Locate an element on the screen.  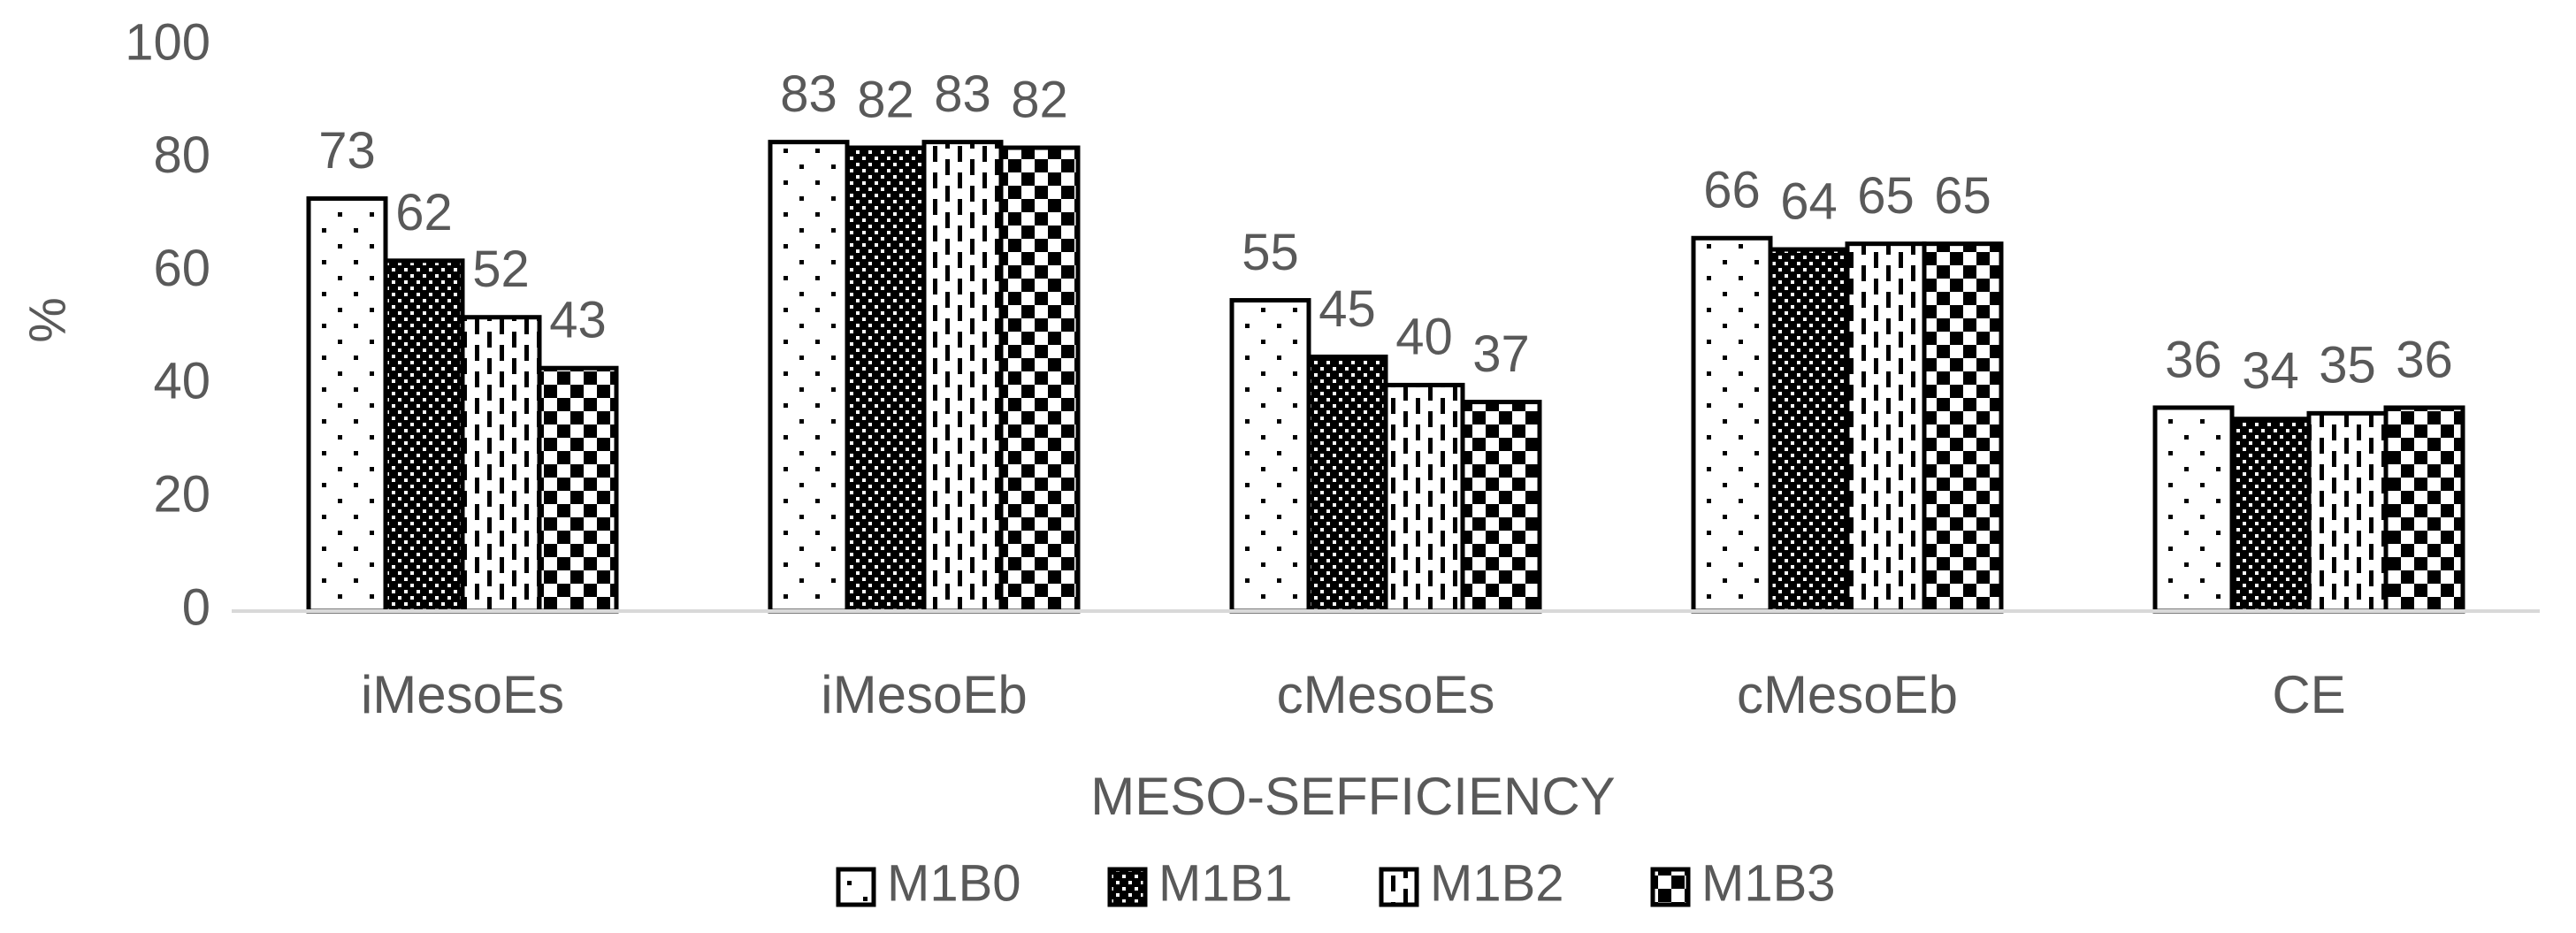
y-tick-label: 60 is located at coordinates (181, 268).